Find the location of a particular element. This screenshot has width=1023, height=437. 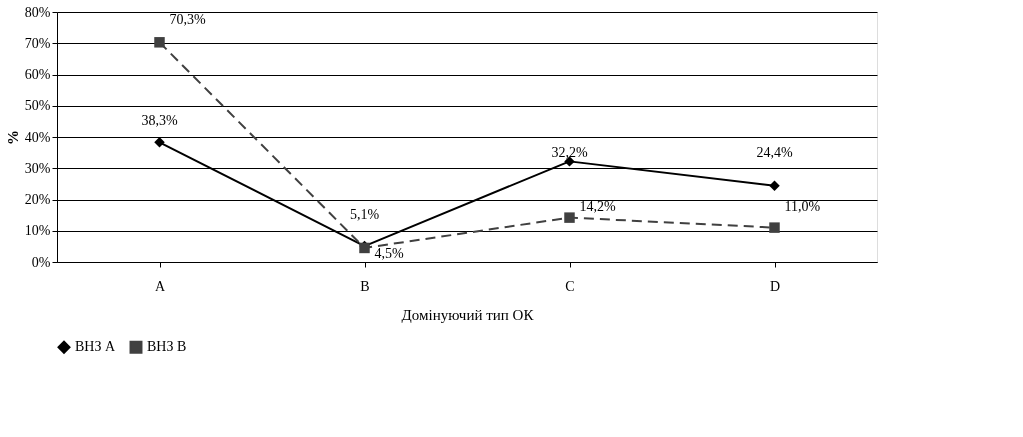

legend-label: ВНЗ А is located at coordinates (95, 347).